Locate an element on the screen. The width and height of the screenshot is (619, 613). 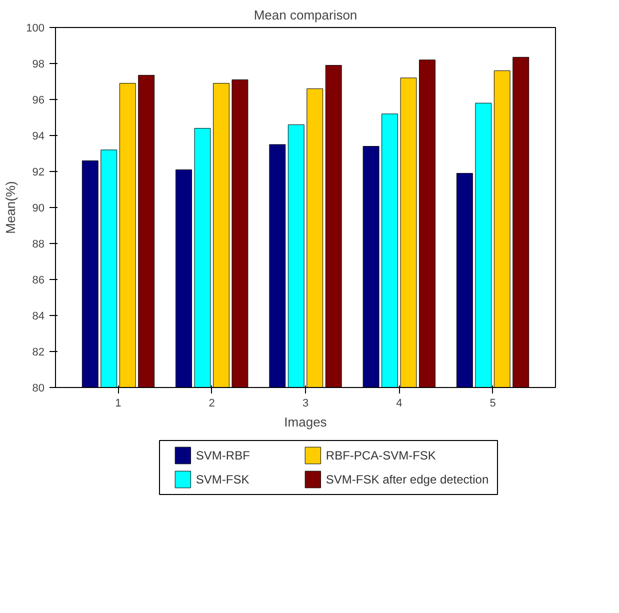
legend-label: SVM-FSK after edge detection is located at coordinates (407, 479).